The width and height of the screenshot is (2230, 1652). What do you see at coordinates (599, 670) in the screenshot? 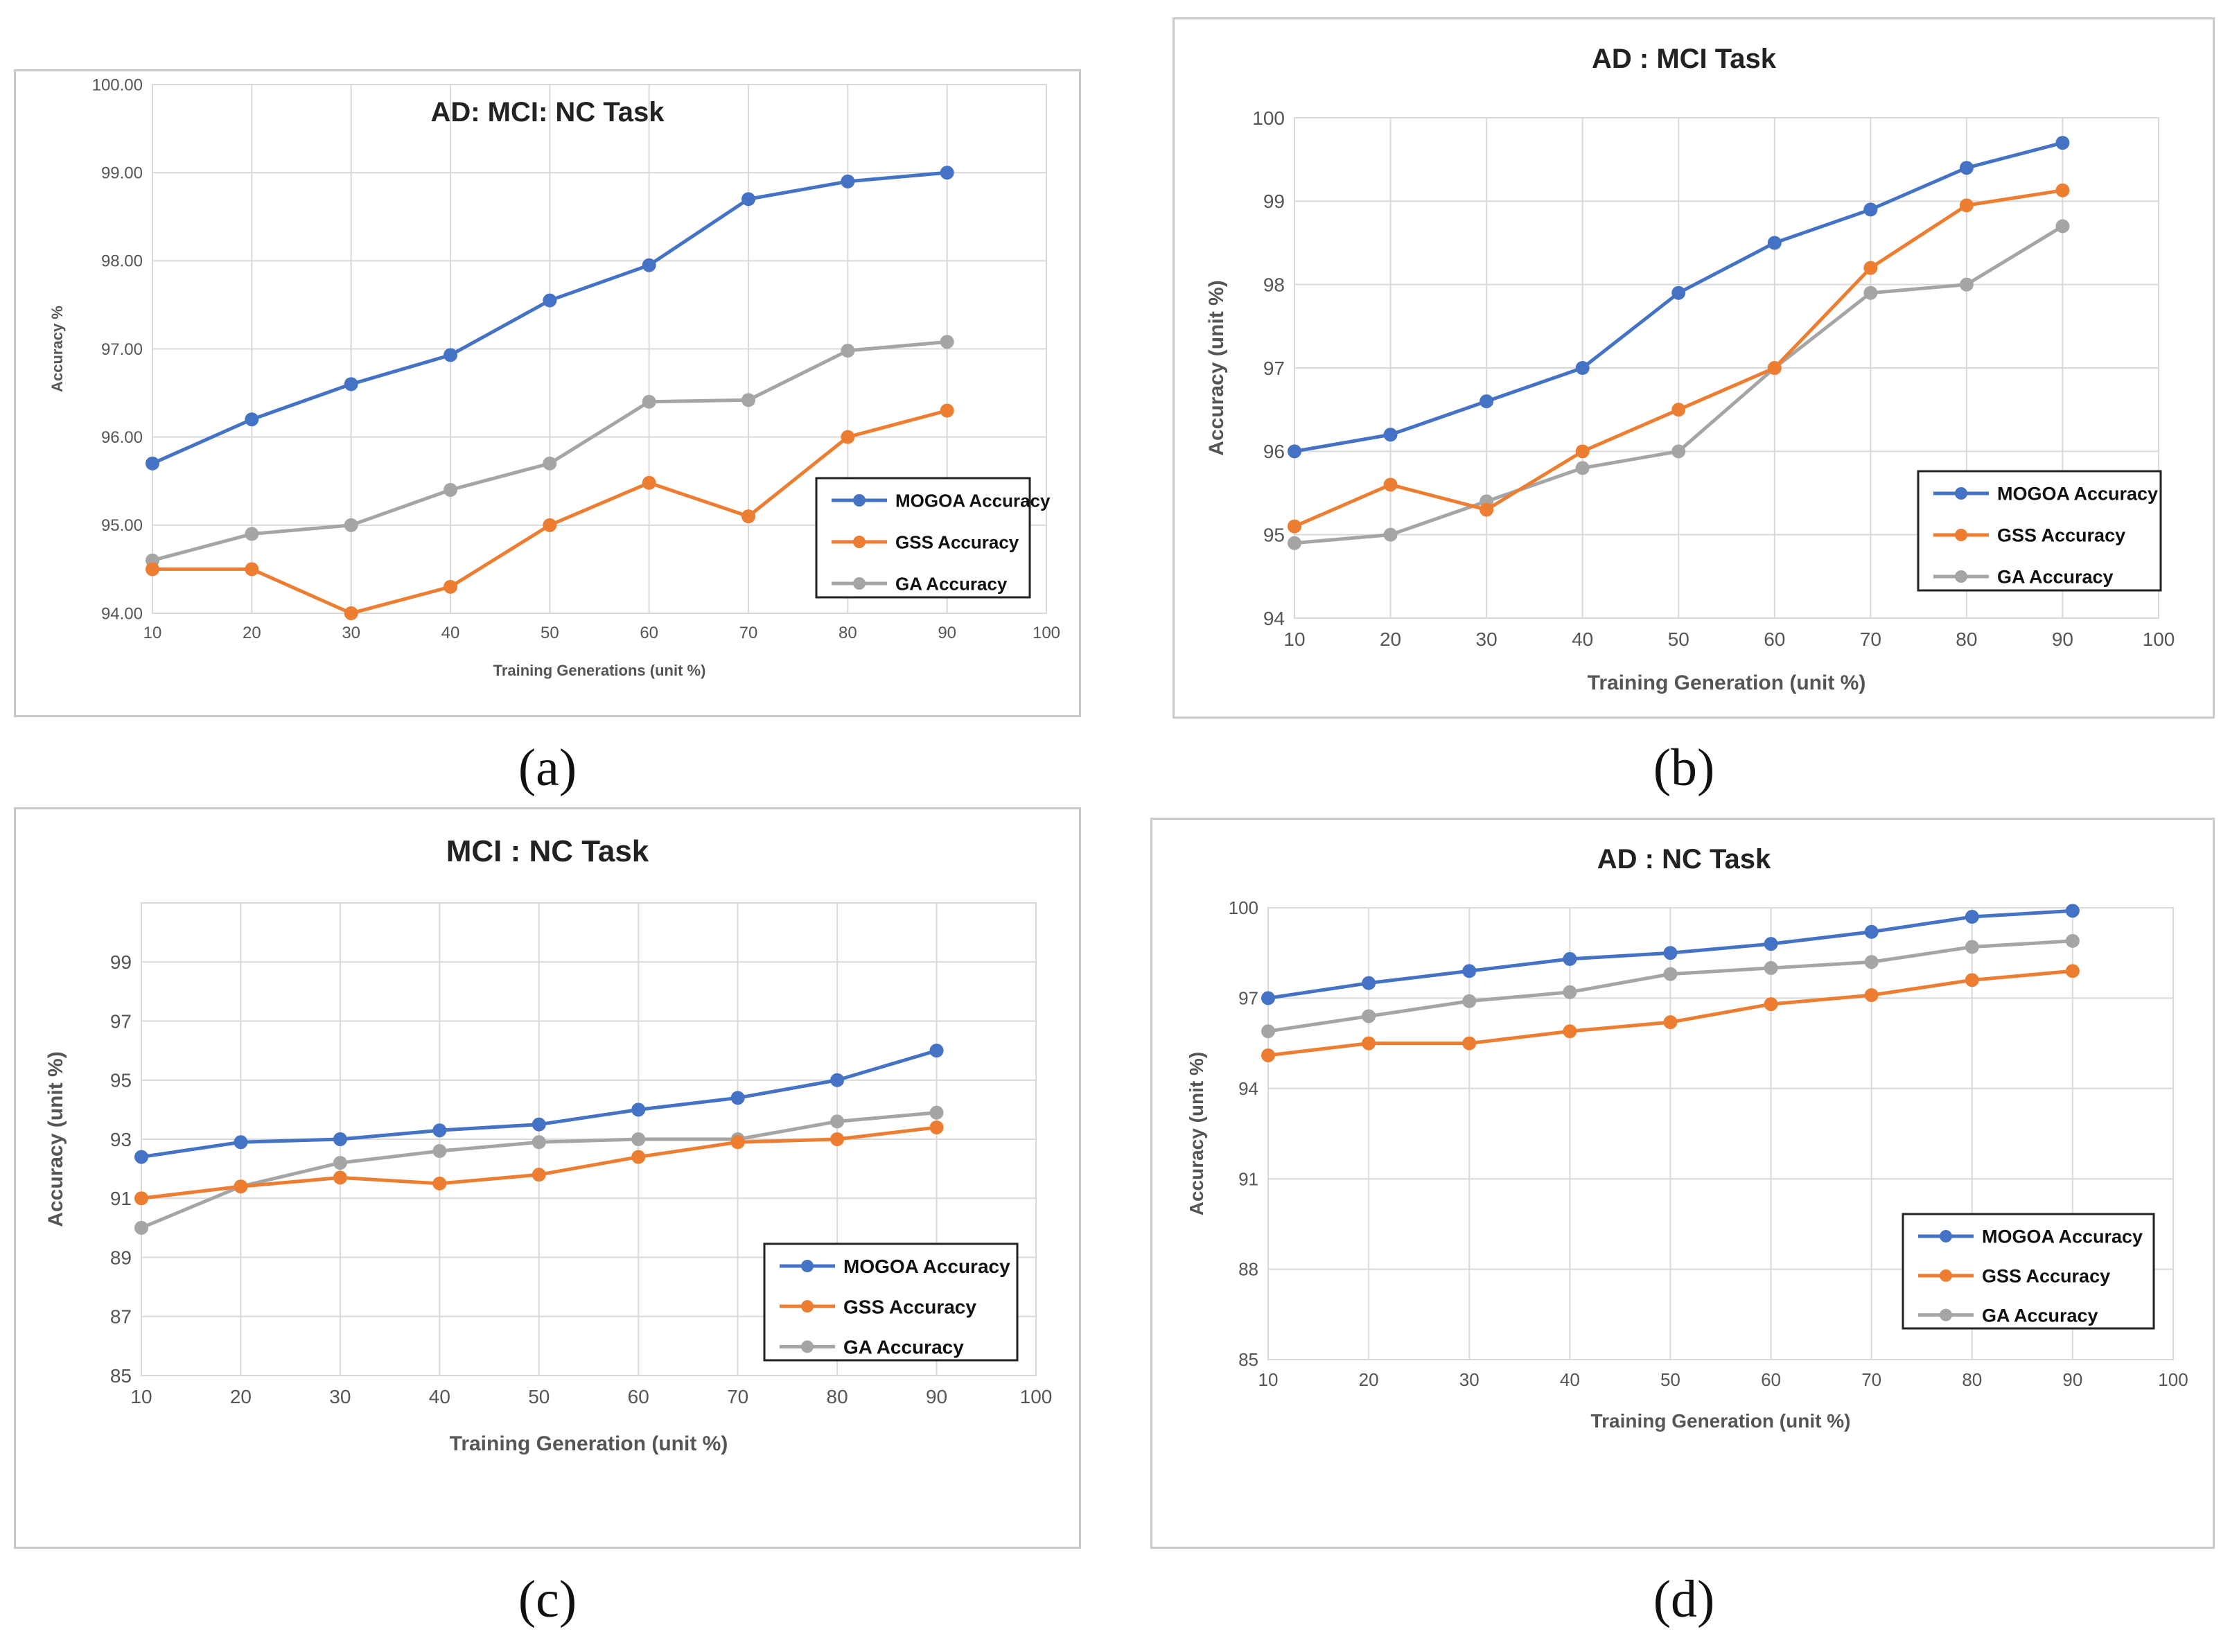
I see `x-axis-label: Training Generations (unit %)` at bounding box center [599, 670].